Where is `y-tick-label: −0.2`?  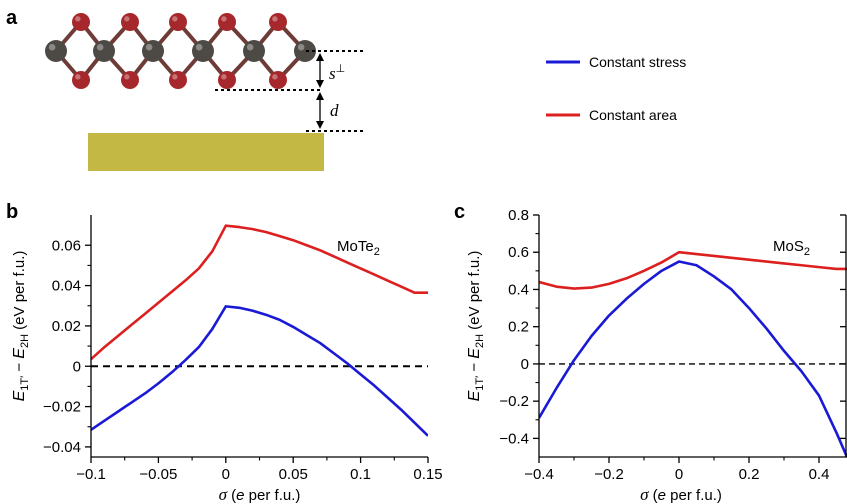 y-tick-label: −0.2 is located at coordinates (514, 401).